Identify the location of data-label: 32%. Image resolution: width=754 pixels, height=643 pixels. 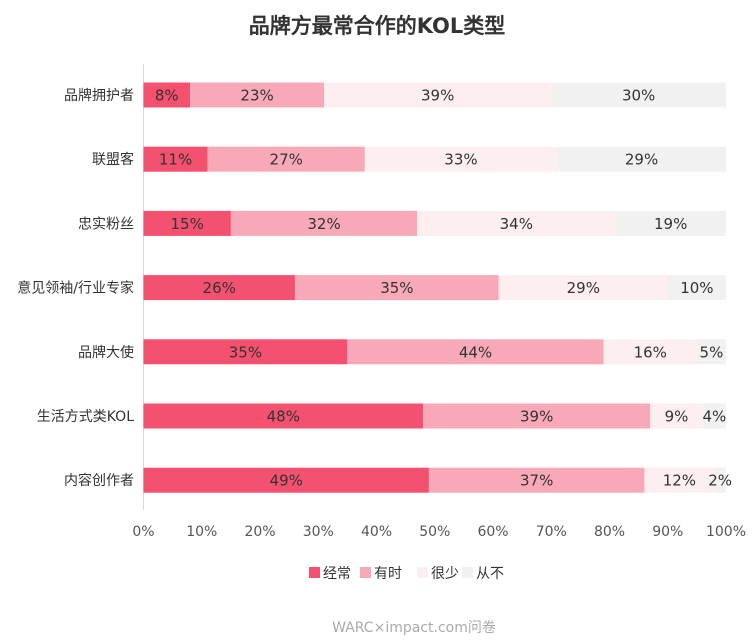
(323, 224).